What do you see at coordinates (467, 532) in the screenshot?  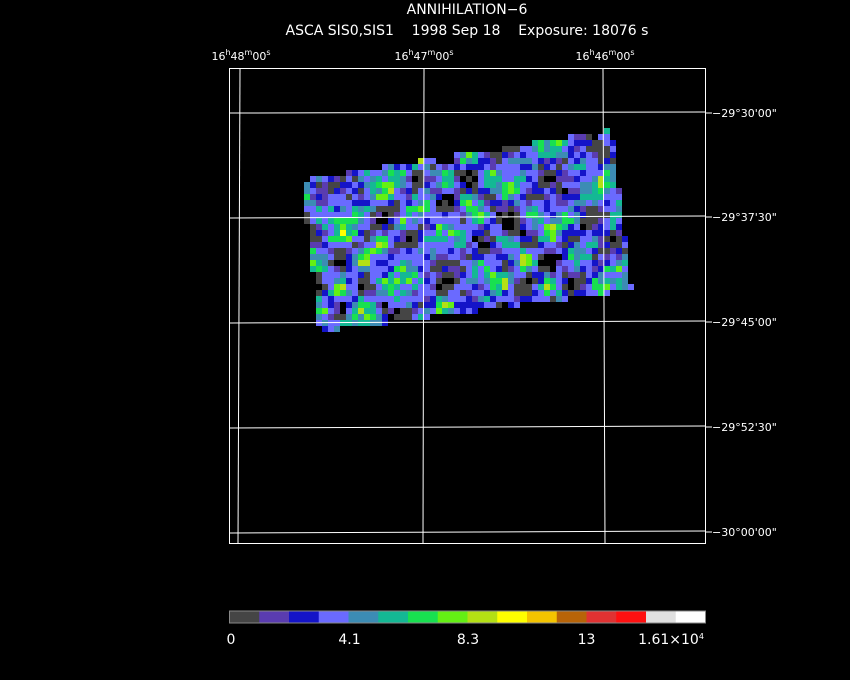 I see `dec-grid-line` at bounding box center [467, 532].